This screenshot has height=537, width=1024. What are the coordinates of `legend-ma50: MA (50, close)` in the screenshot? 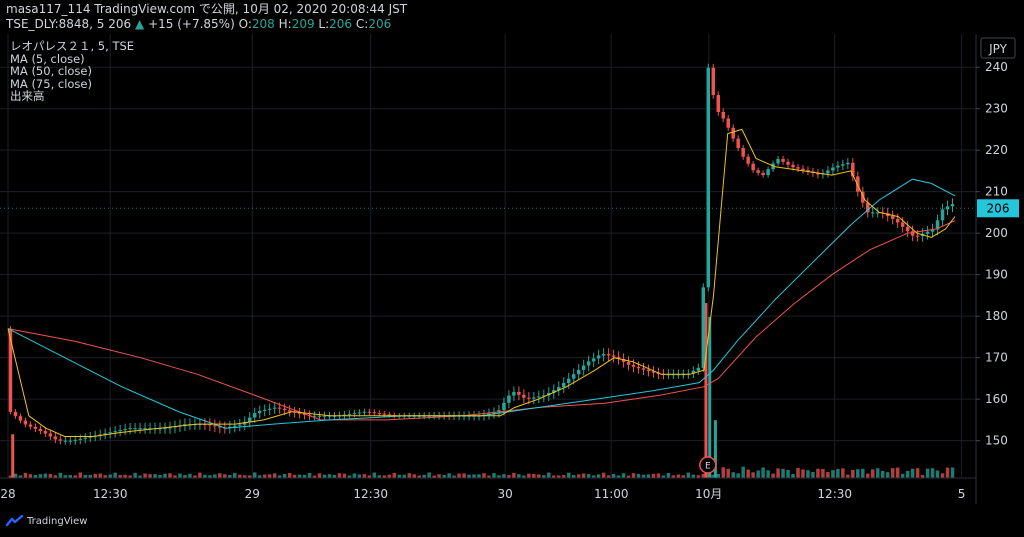 It's located at (51, 71).